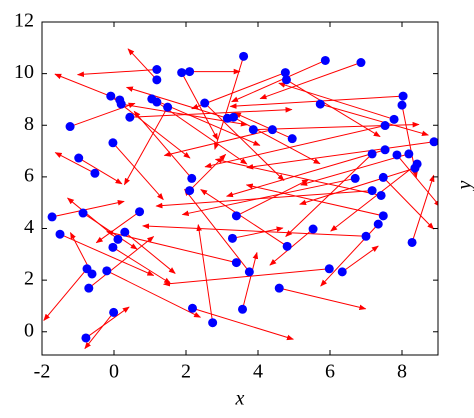 This screenshot has width=474, height=418. What do you see at coordinates (240, 399) in the screenshot?
I see `x-axis-label: x` at bounding box center [240, 399].